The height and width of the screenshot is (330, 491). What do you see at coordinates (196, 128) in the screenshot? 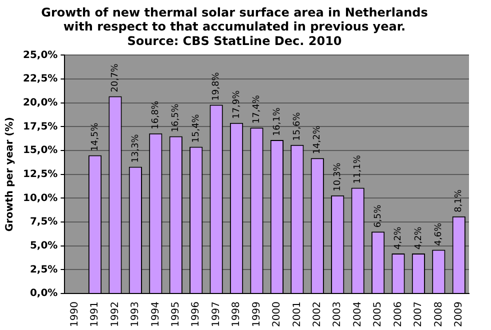
I see `data-label: 15,4%` at bounding box center [196, 128].